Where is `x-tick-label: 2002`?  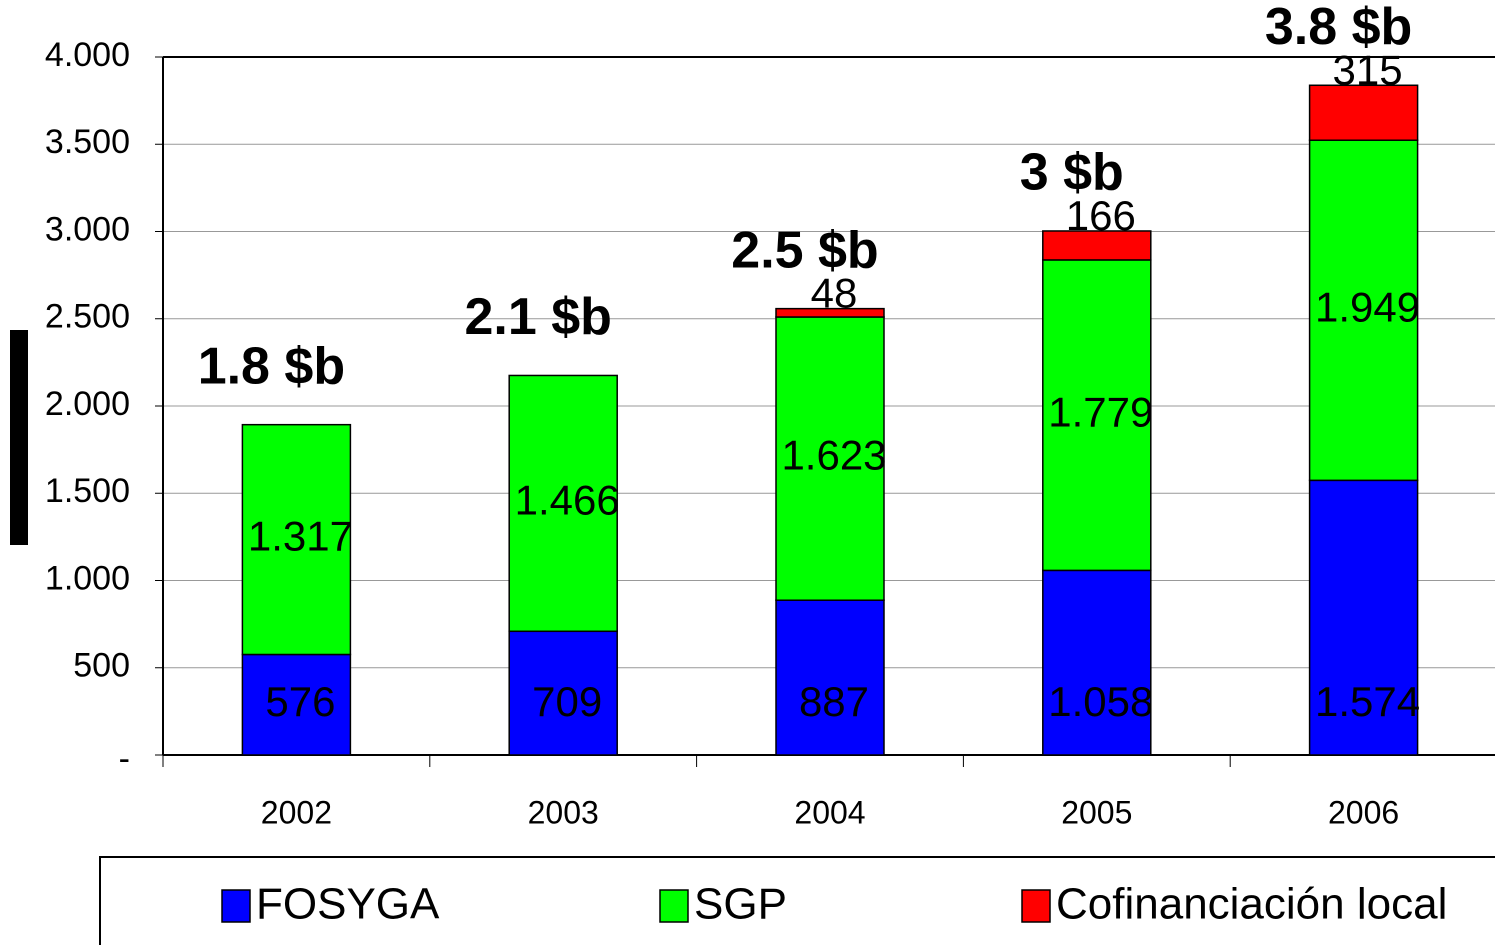
x-tick-label: 2002 is located at coordinates (296, 812).